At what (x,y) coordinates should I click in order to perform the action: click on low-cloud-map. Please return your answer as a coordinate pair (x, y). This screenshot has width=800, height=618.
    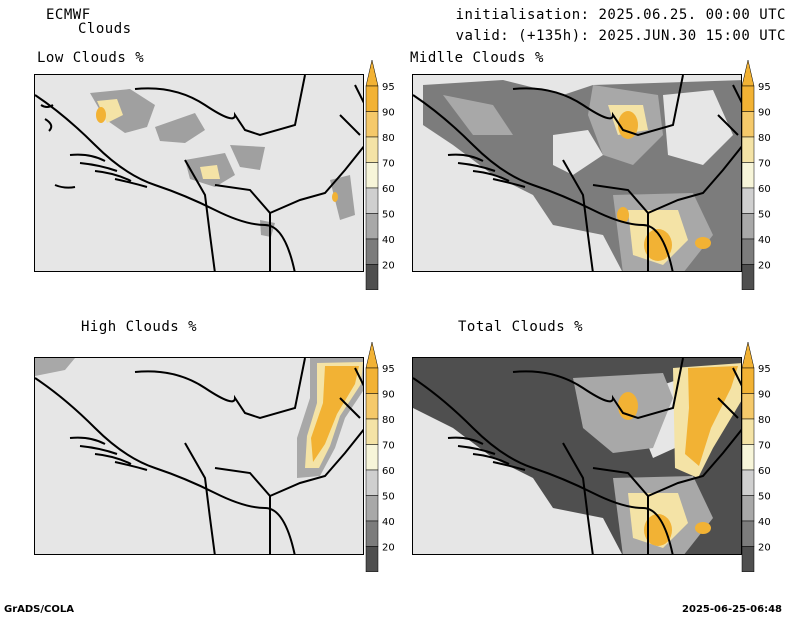
    Looking at the image, I should click on (199, 173).